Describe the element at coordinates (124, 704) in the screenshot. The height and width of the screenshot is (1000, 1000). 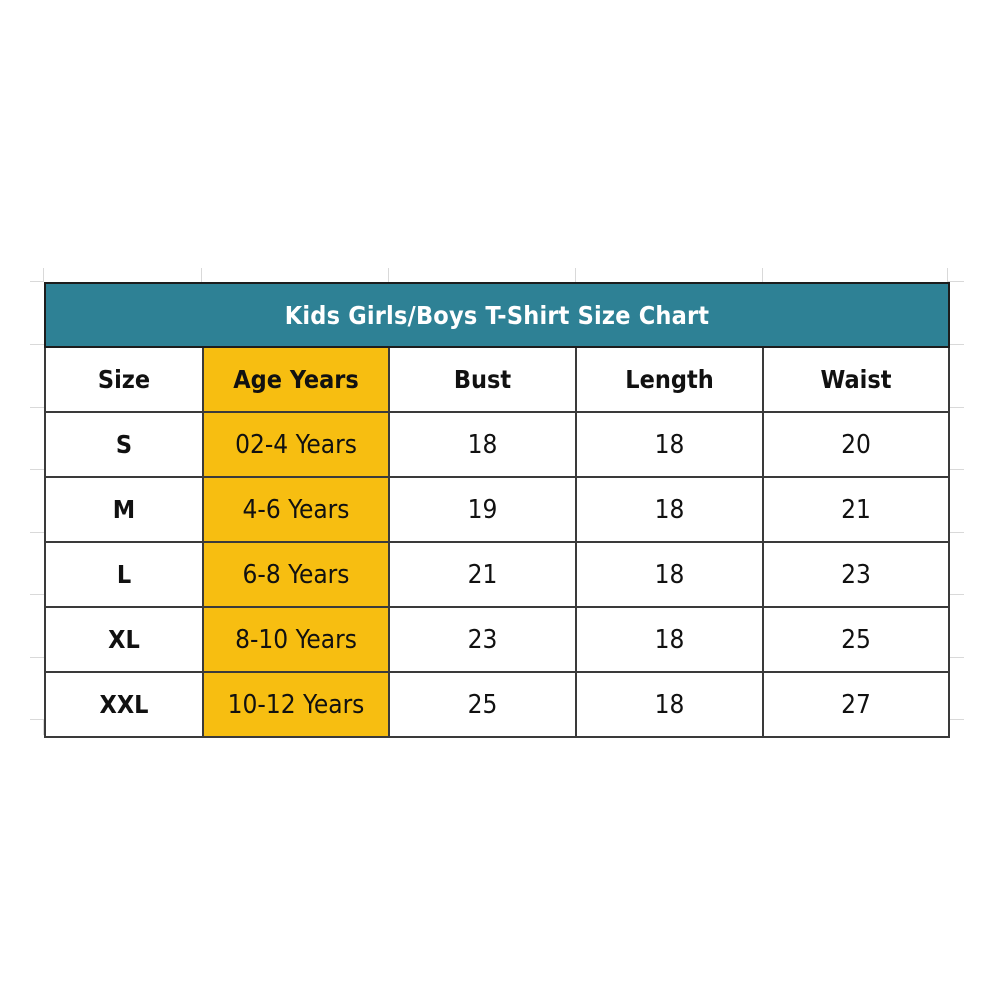
I see `cell-size: XXL` at that location.